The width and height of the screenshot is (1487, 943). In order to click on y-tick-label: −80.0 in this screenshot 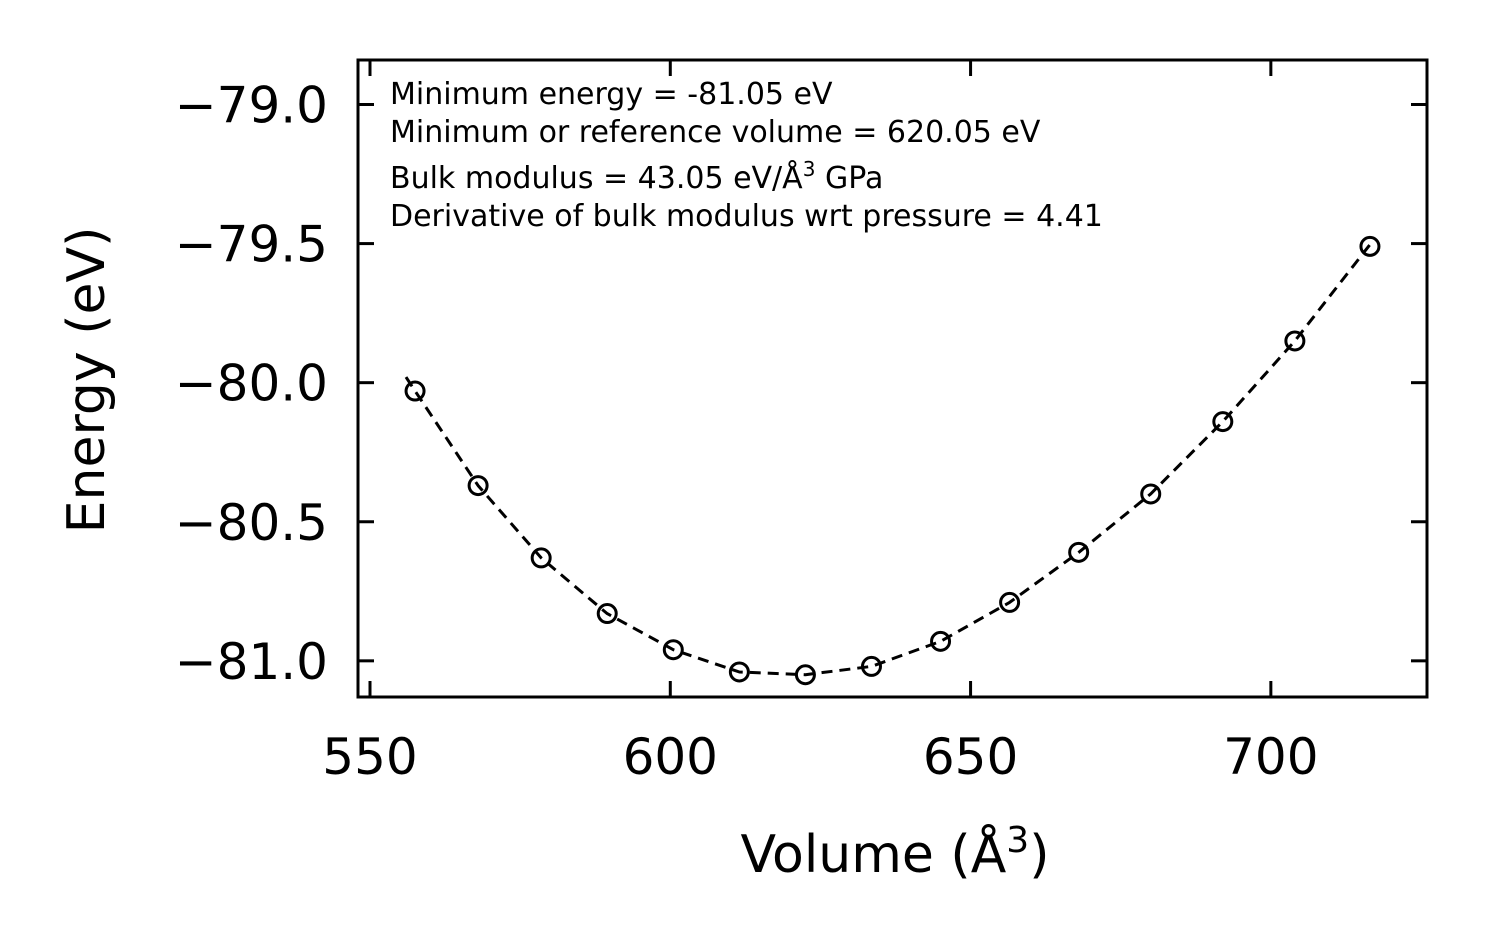, I will do `click(251, 384)`.